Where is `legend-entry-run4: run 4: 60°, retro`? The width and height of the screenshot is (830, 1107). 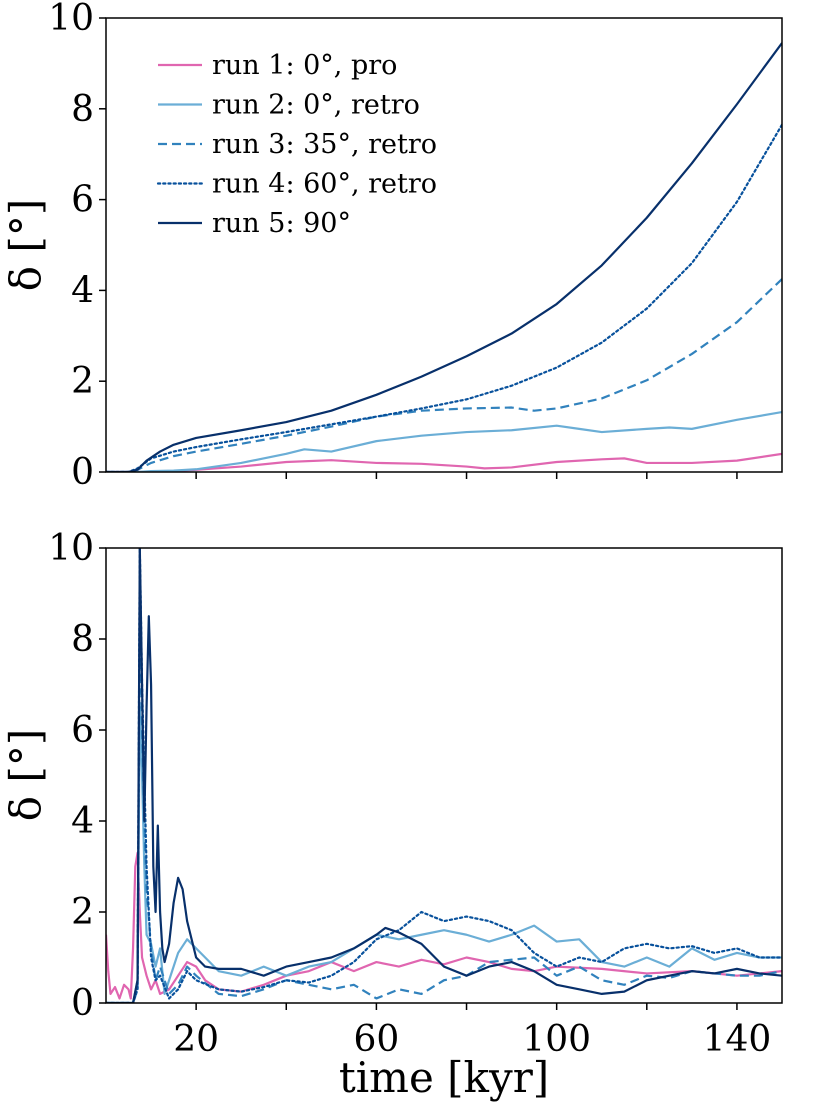
legend-entry-run4: run 4: 60°, retro is located at coordinates (296, 184).